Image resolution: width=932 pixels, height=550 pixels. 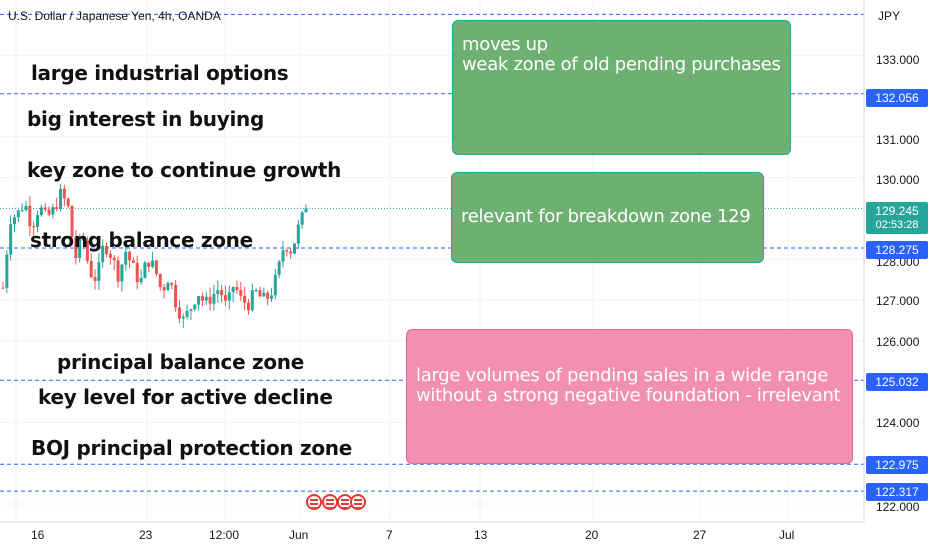 I want to click on bar-countdown: 02:53:28, so click(x=897, y=225).